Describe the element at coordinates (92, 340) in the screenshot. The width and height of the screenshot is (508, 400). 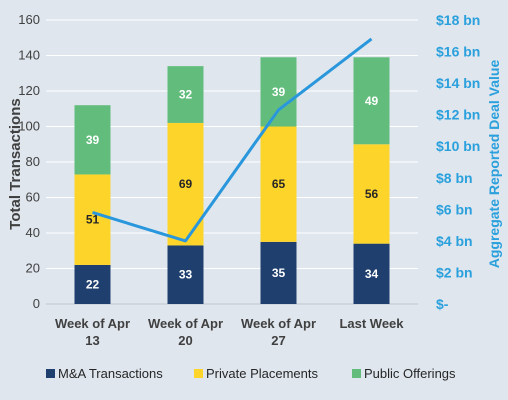
I see `category-label: 13` at that location.